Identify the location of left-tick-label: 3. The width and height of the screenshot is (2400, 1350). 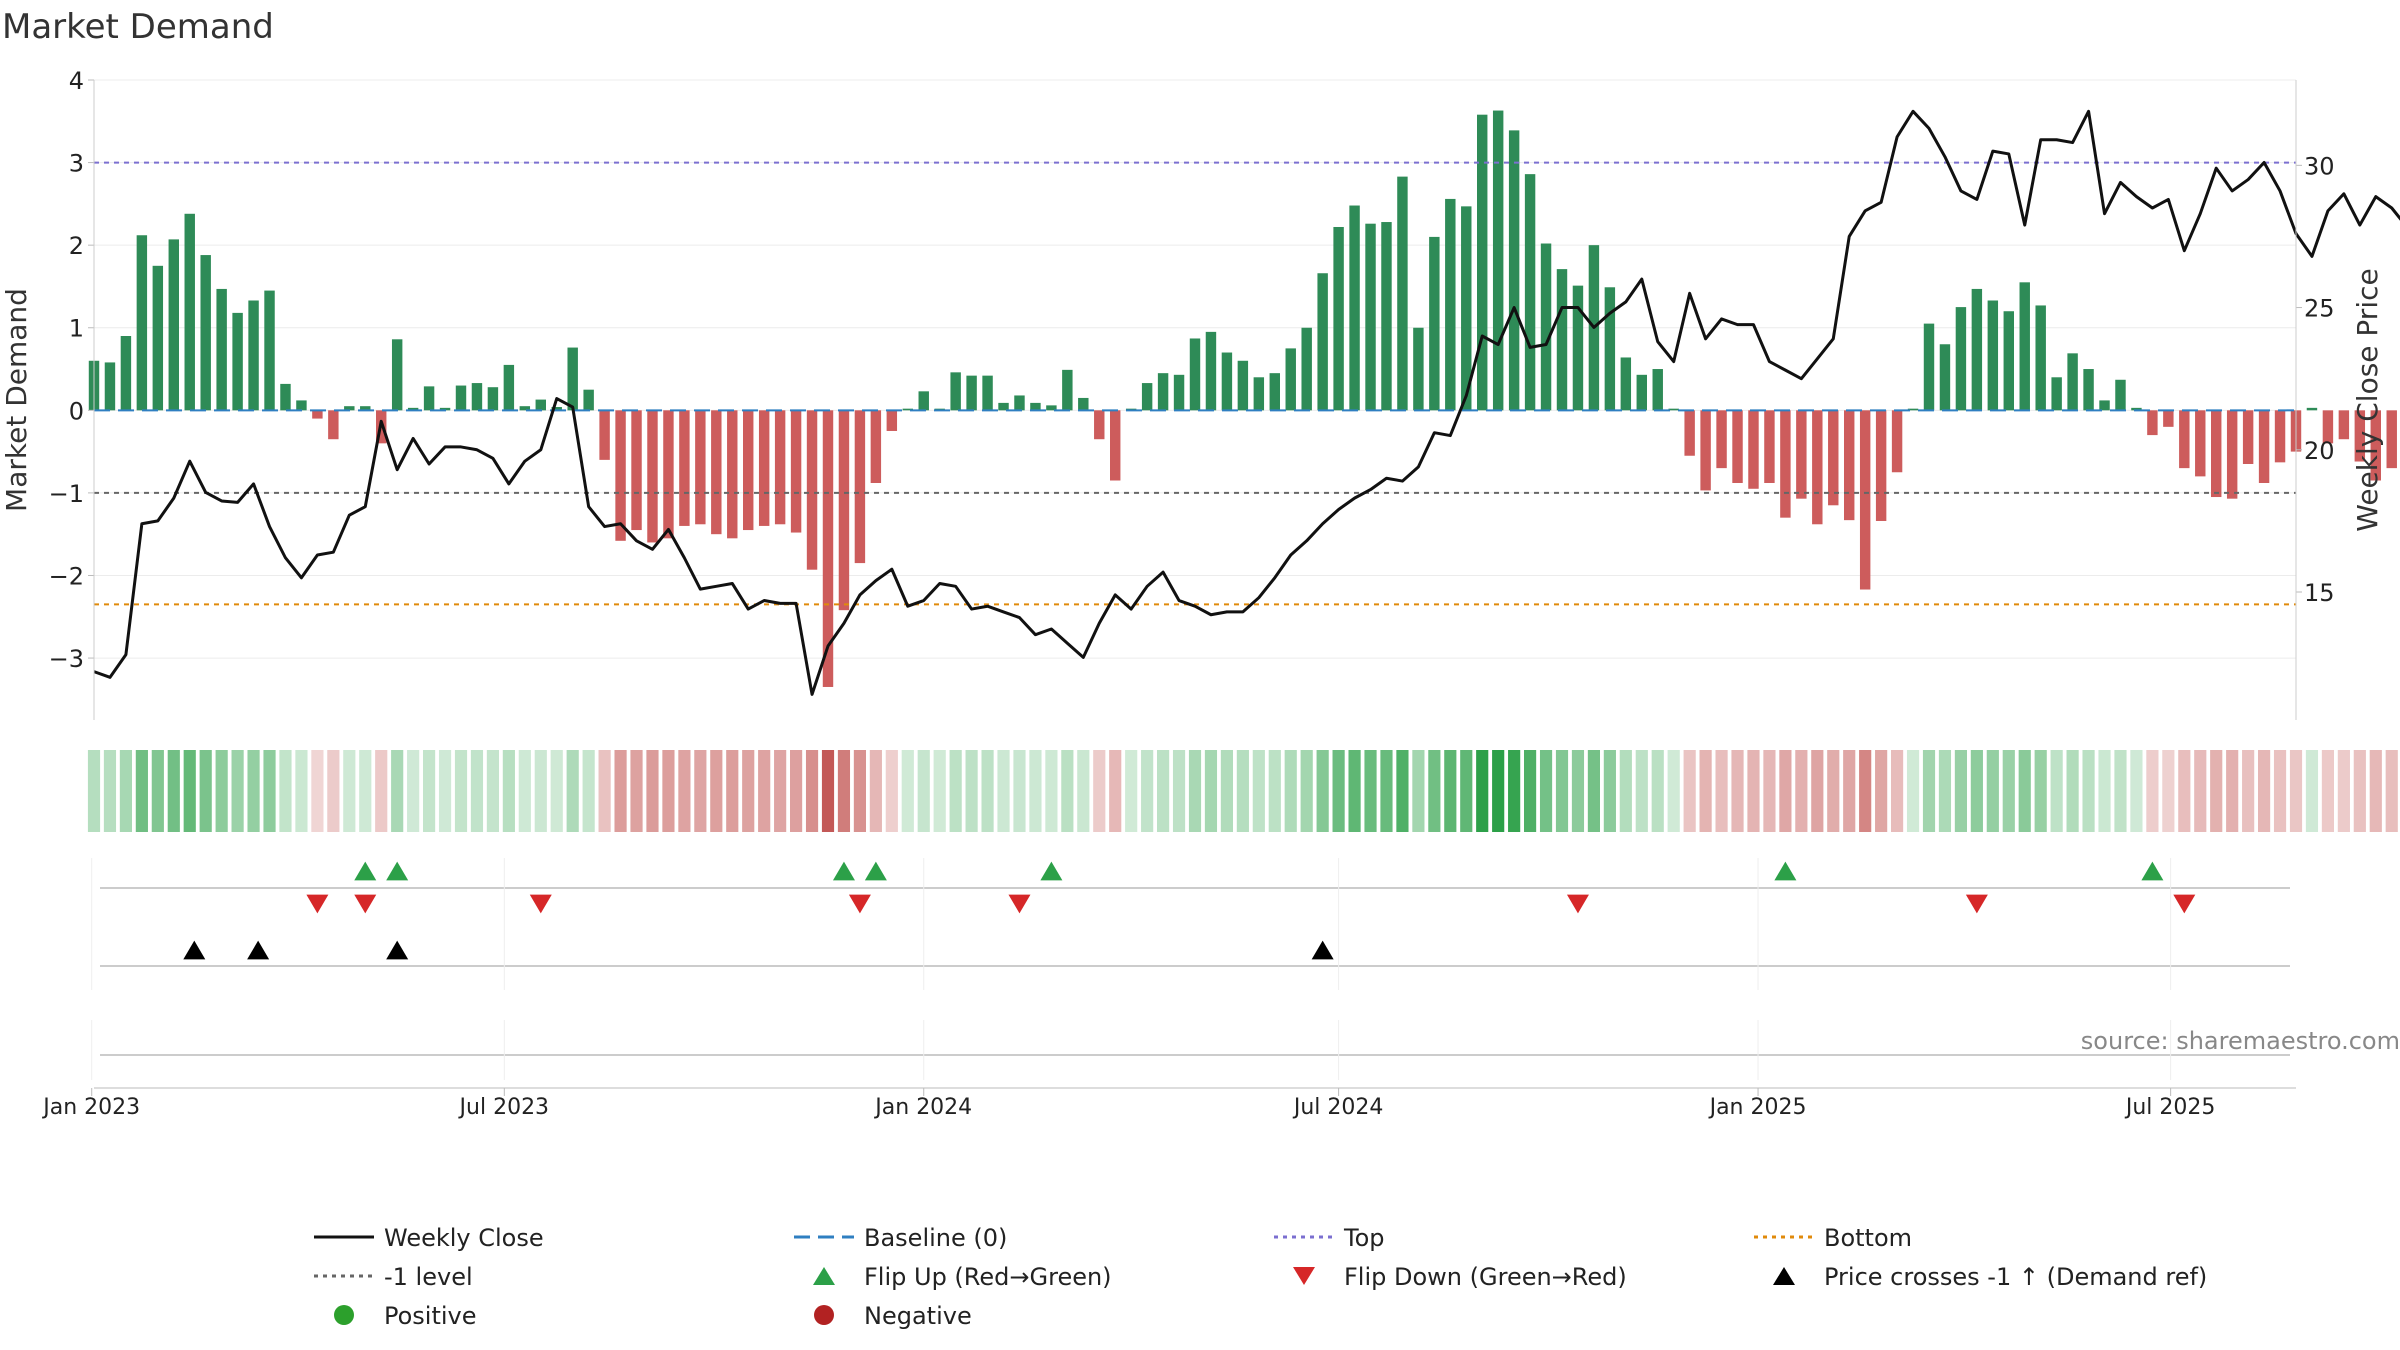
(76, 164).